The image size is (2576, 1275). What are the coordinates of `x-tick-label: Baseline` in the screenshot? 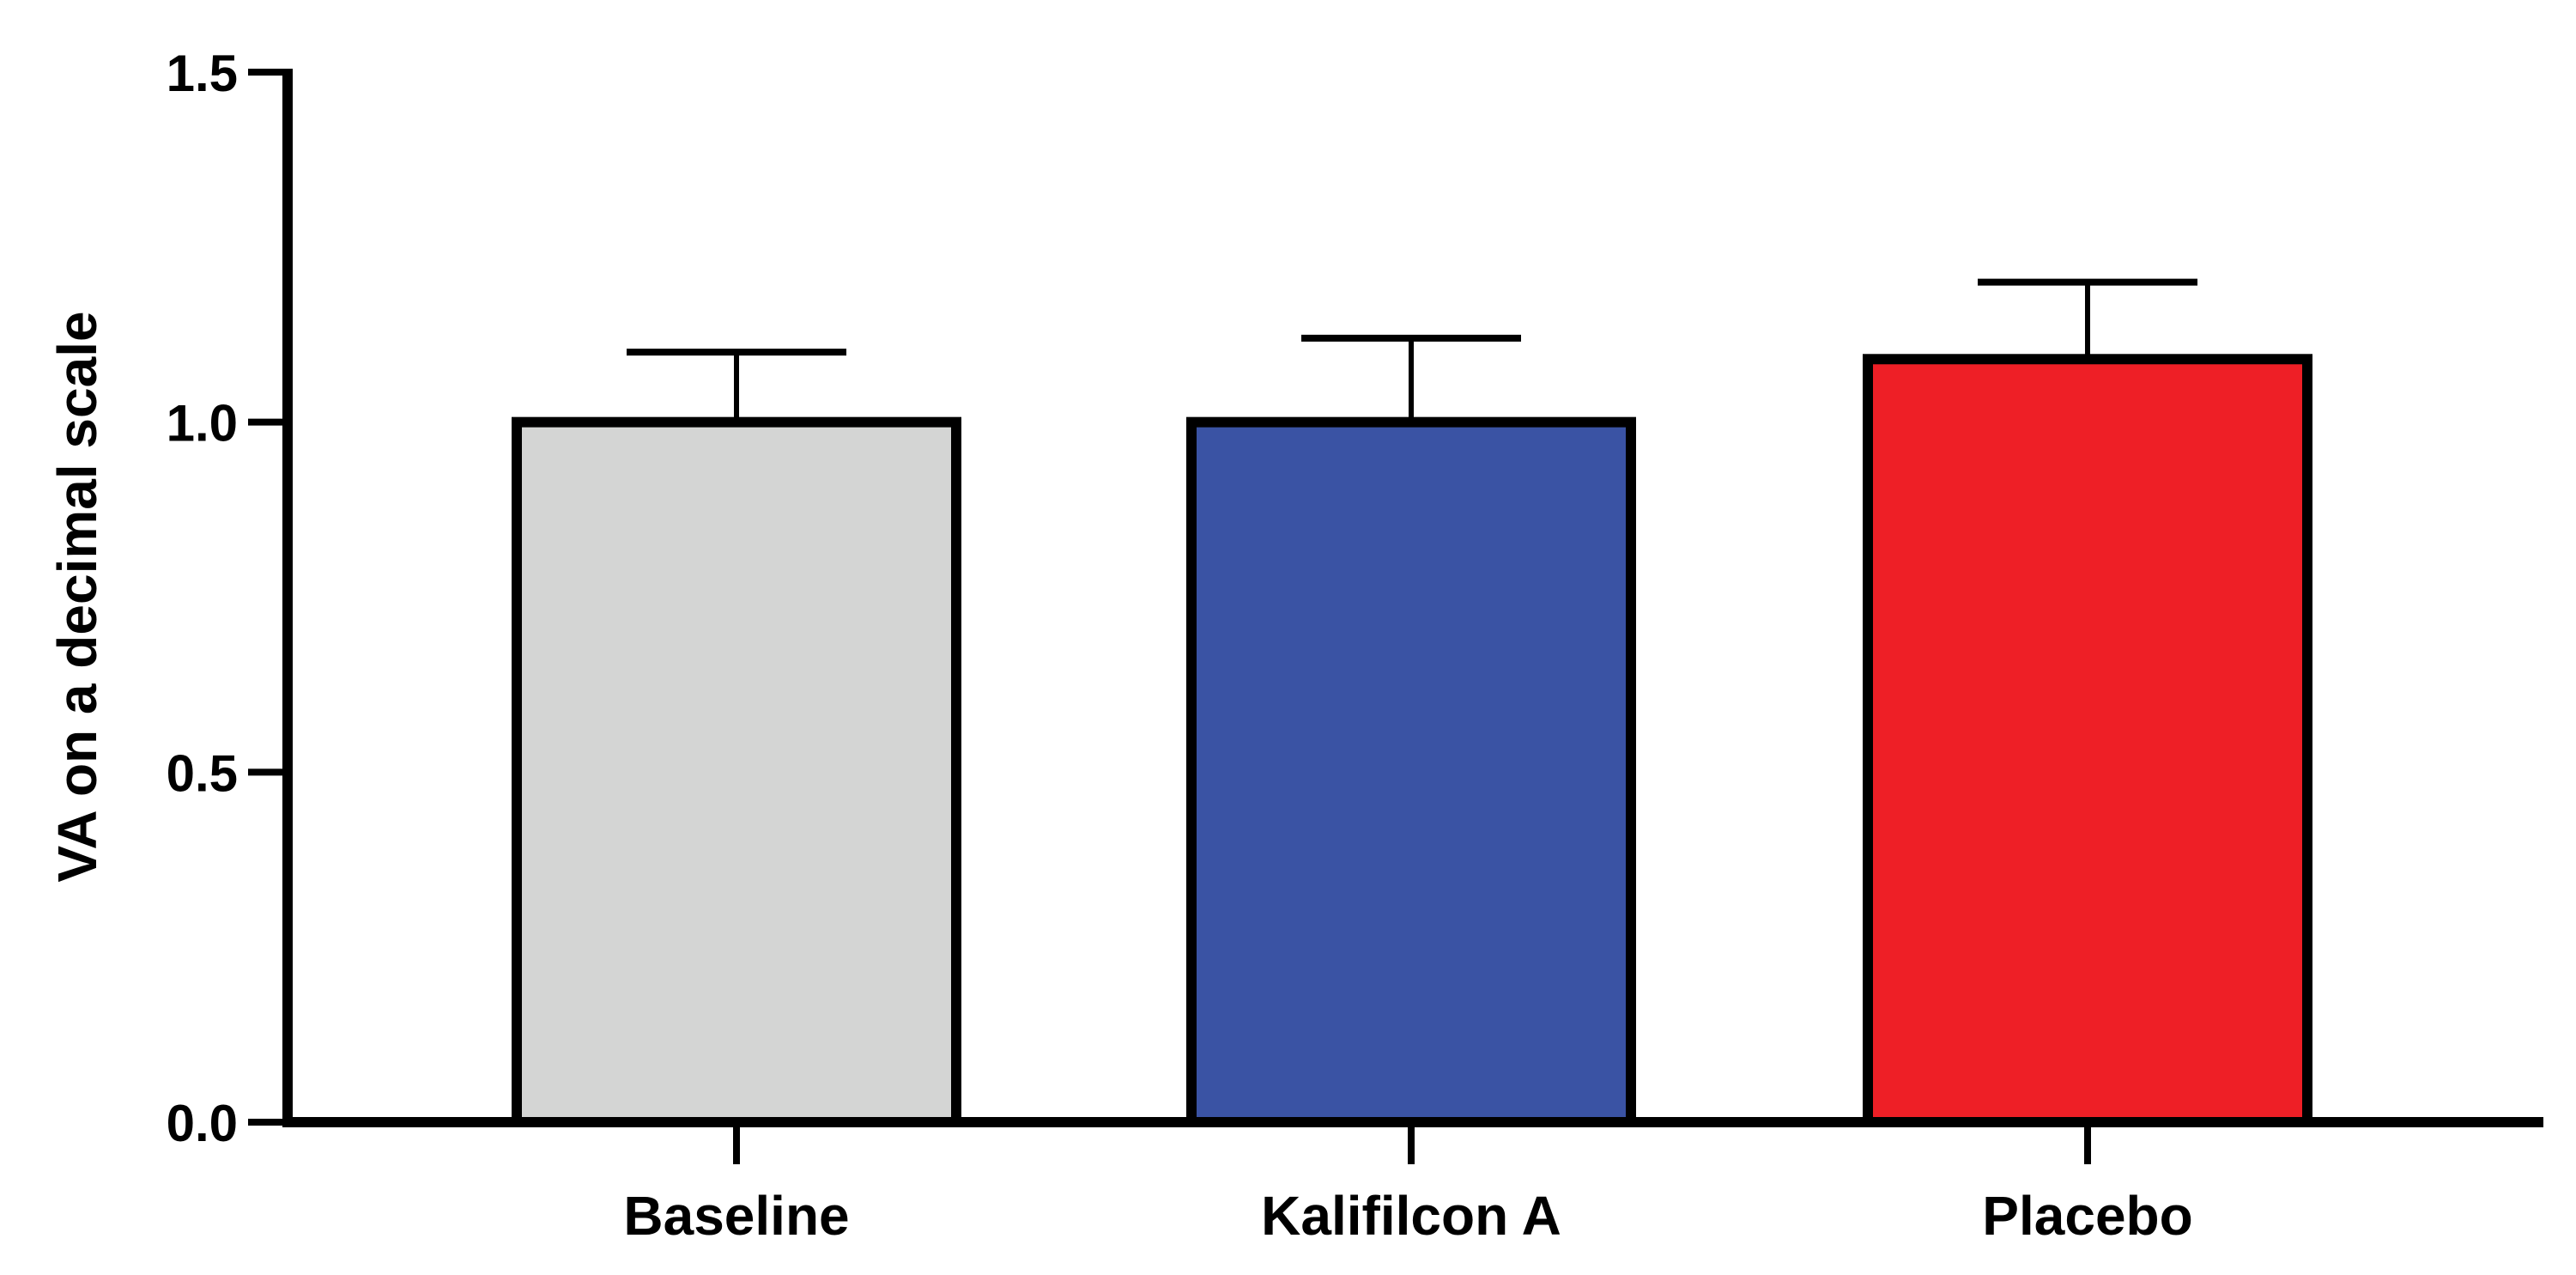 It's located at (736, 1216).